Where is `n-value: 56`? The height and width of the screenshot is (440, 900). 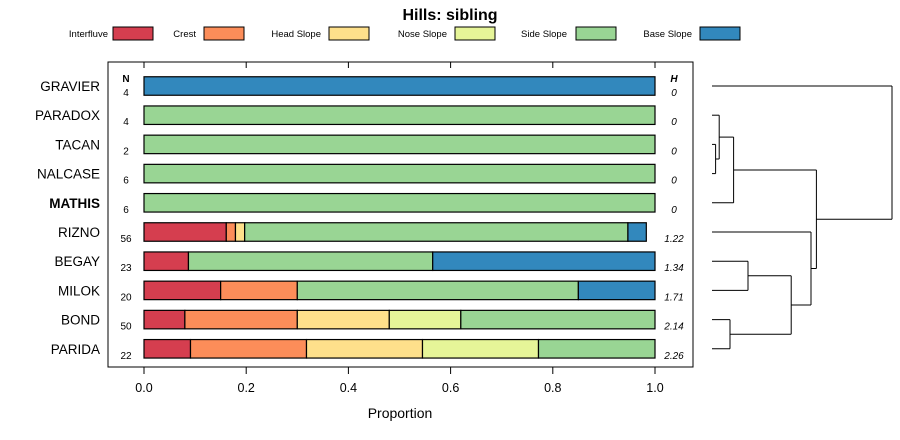 n-value: 56 is located at coordinates (126, 239).